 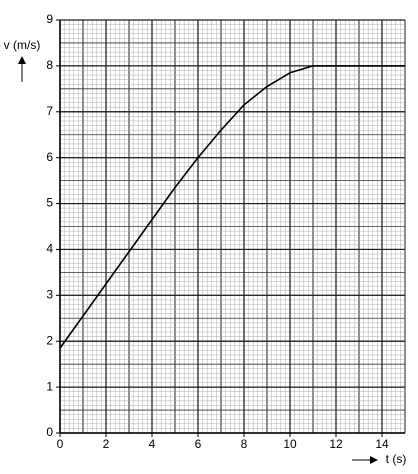 What do you see at coordinates (49, 65) in the screenshot?
I see `y-tick-label: 8` at bounding box center [49, 65].